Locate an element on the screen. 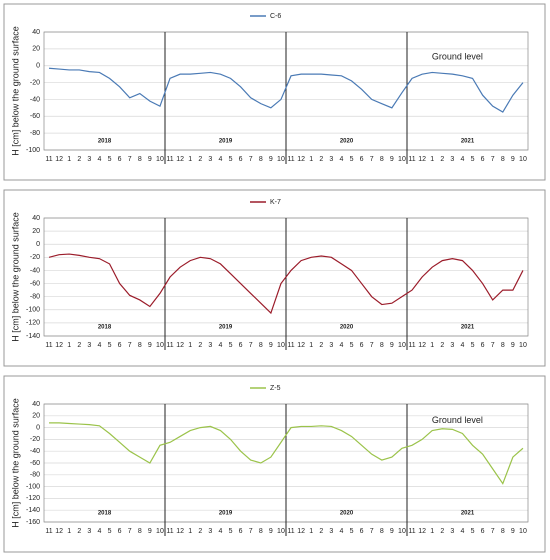 The height and width of the screenshot is (560, 550). year-label: 2020 is located at coordinates (347, 514).